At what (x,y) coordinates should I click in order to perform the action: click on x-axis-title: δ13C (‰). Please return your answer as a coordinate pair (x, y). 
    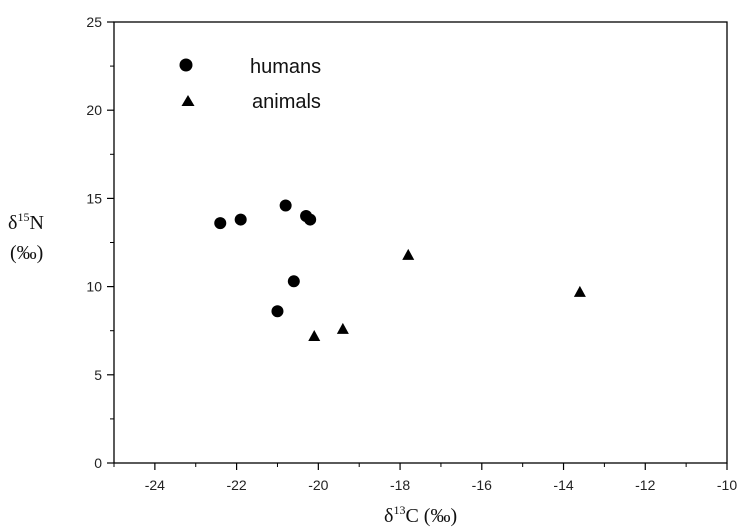
    Looking at the image, I should click on (420, 515).